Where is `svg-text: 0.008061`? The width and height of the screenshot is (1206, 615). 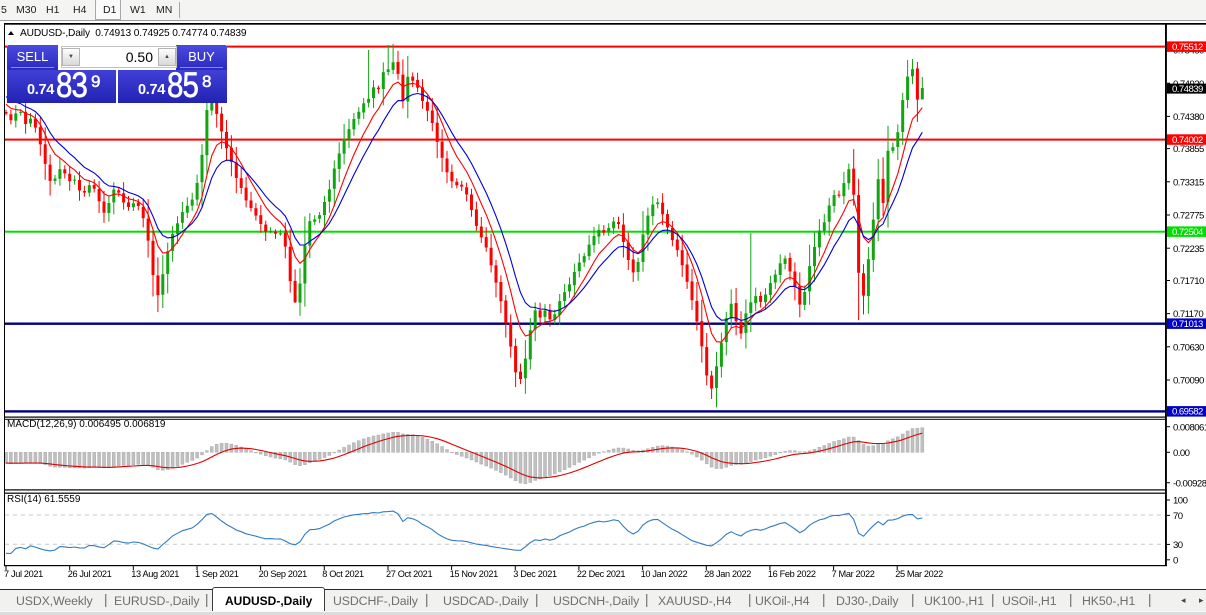
svg-text: 0.008061 is located at coordinates (1189, 427).